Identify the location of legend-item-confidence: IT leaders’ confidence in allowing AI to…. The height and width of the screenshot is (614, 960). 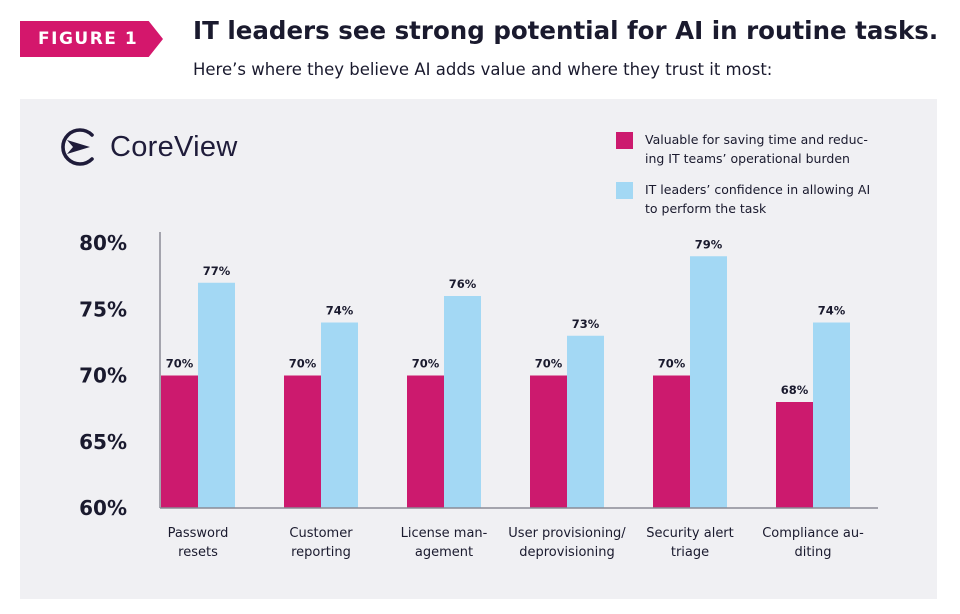
(755, 199).